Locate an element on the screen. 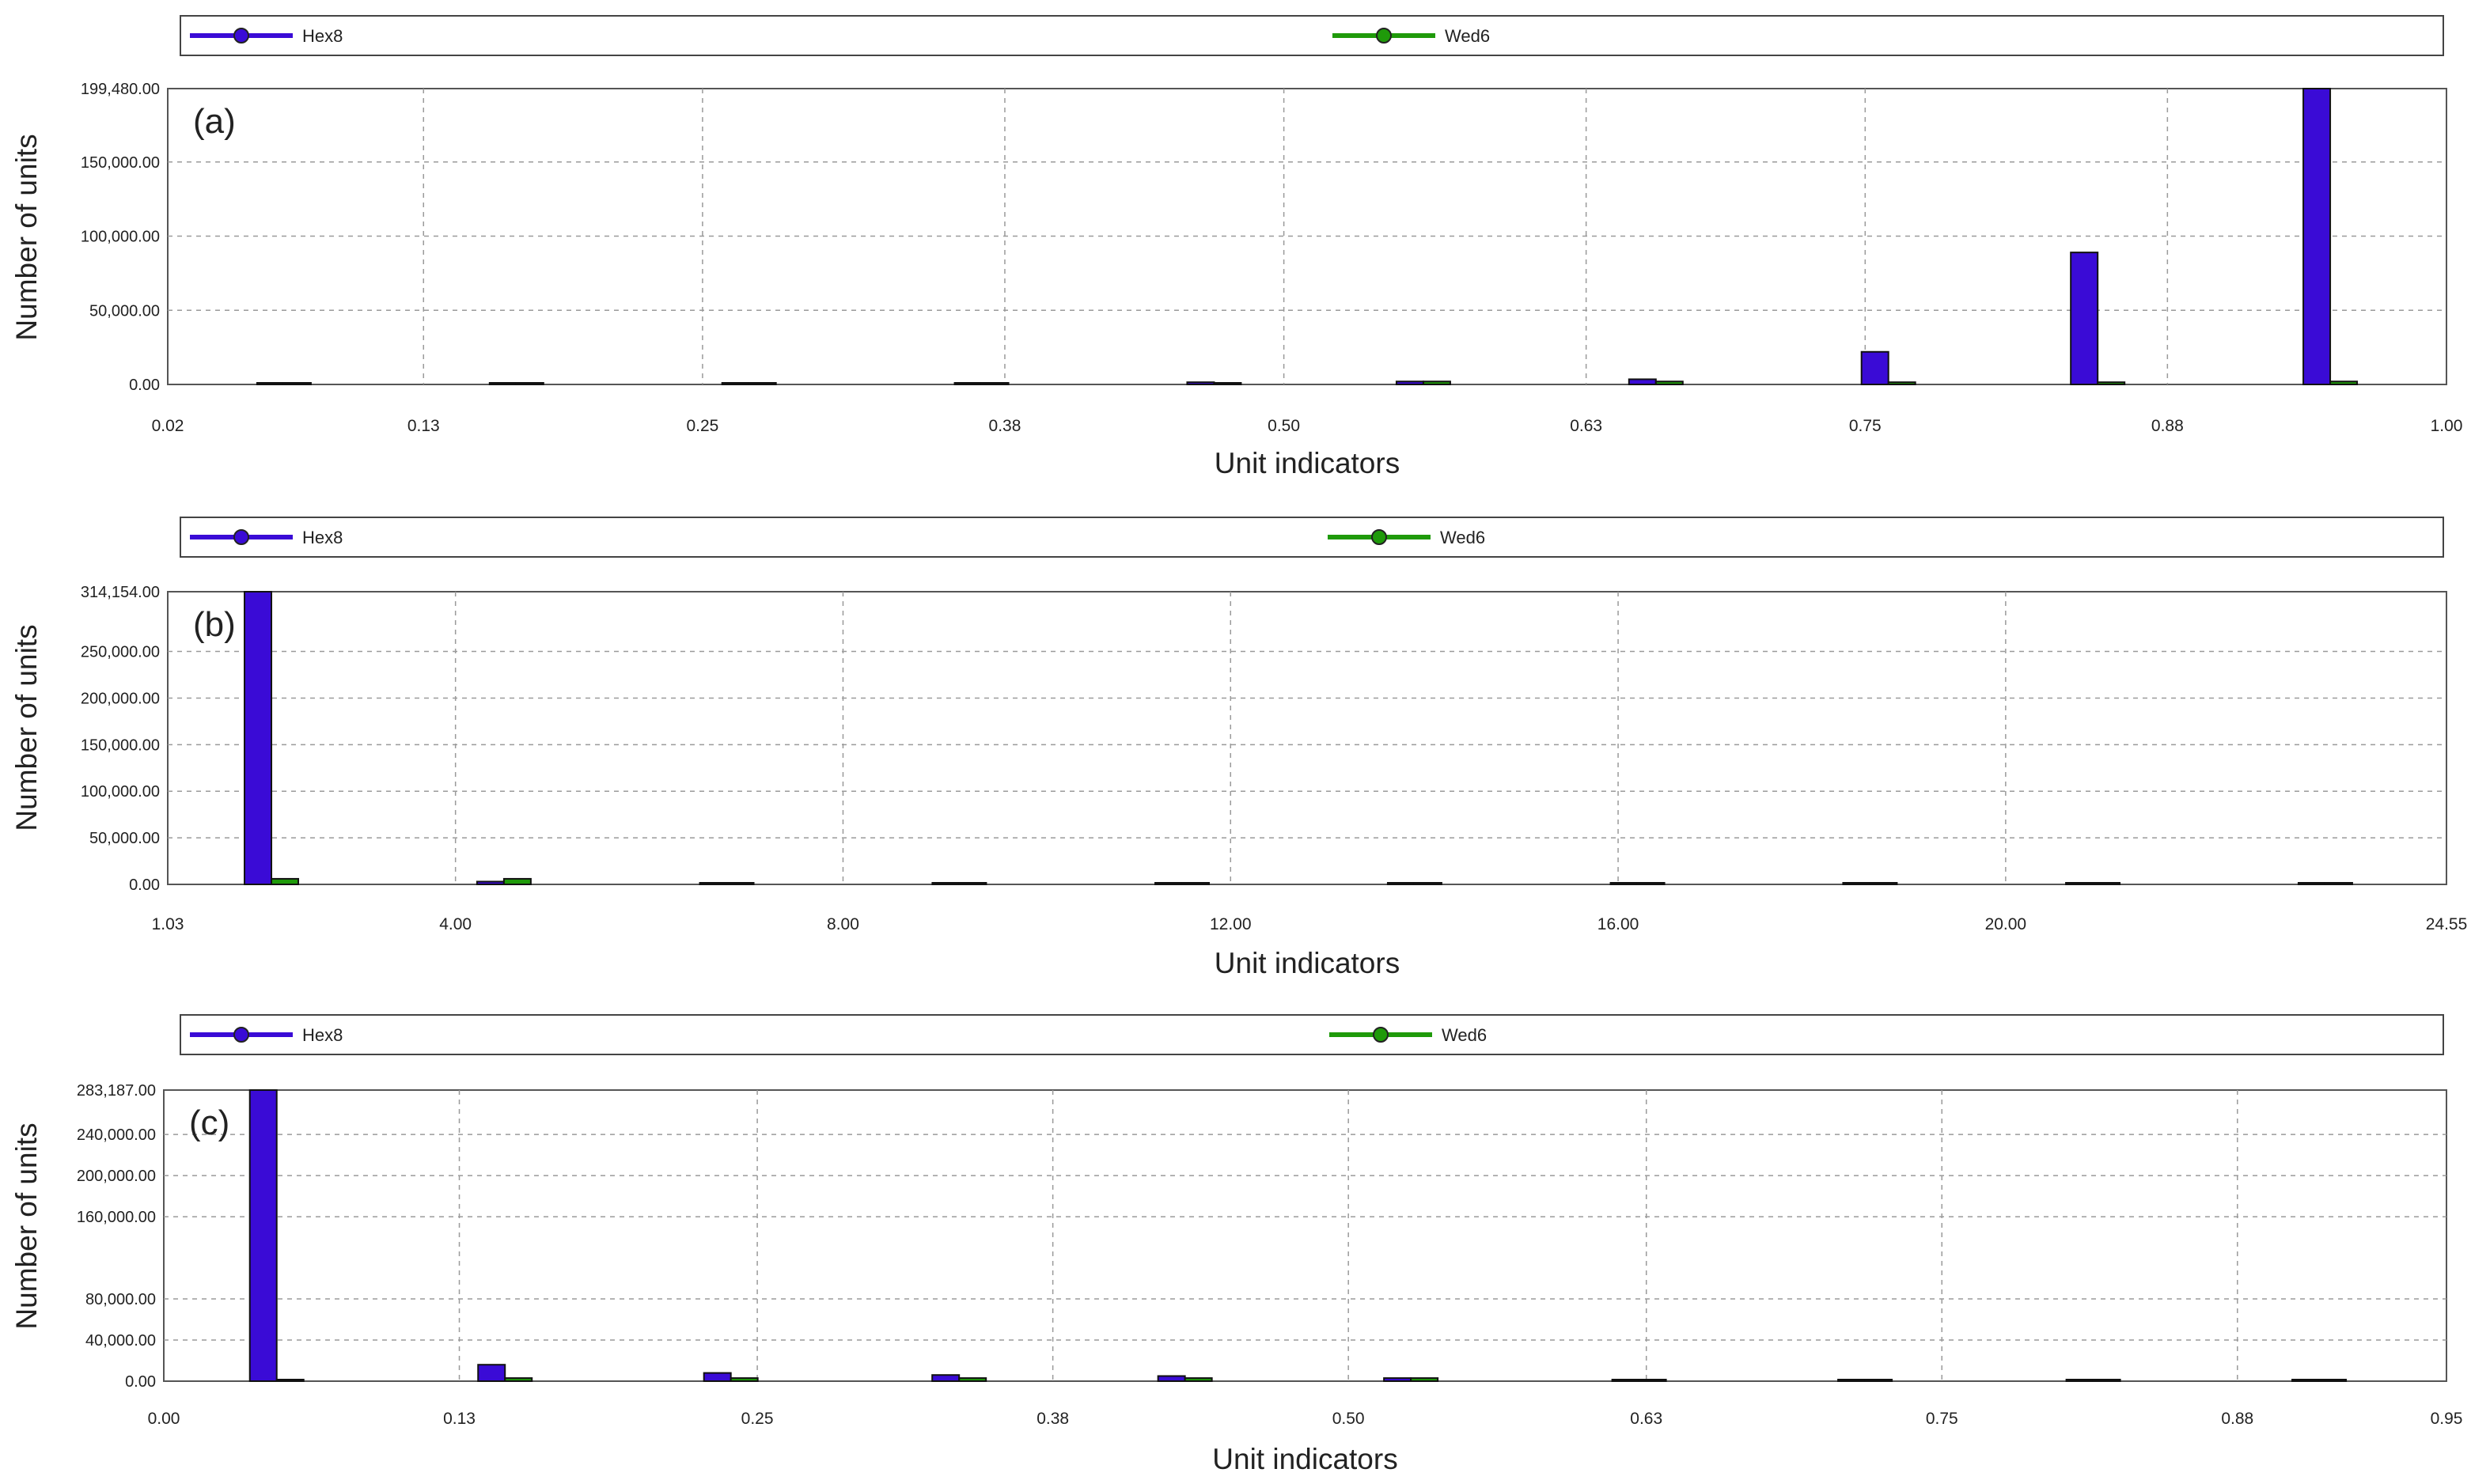  x-tick-label: 12.00 is located at coordinates (1231, 924).